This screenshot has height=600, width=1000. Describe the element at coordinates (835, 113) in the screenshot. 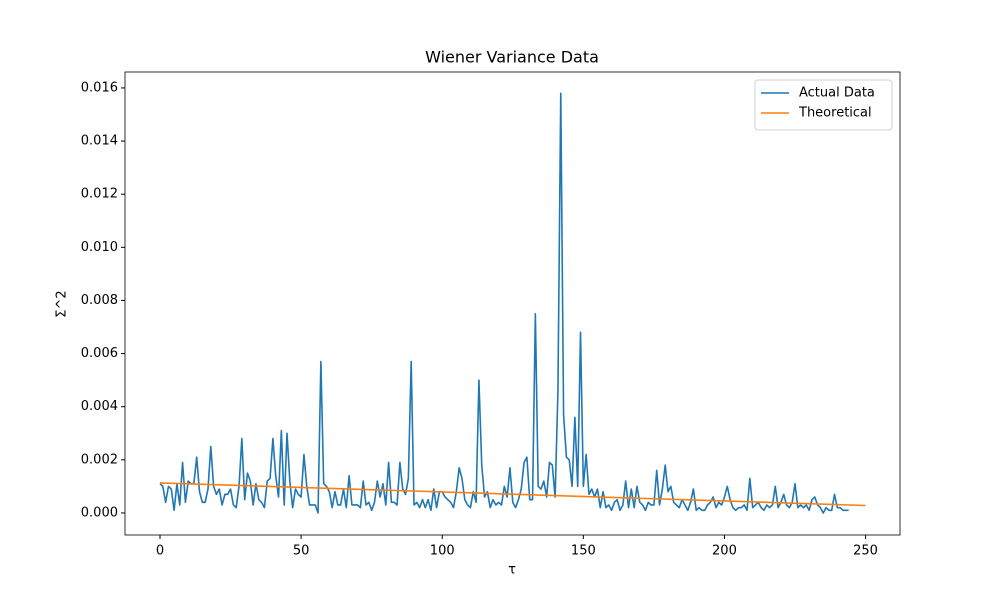

I see `legend-label: Theoretical` at that location.